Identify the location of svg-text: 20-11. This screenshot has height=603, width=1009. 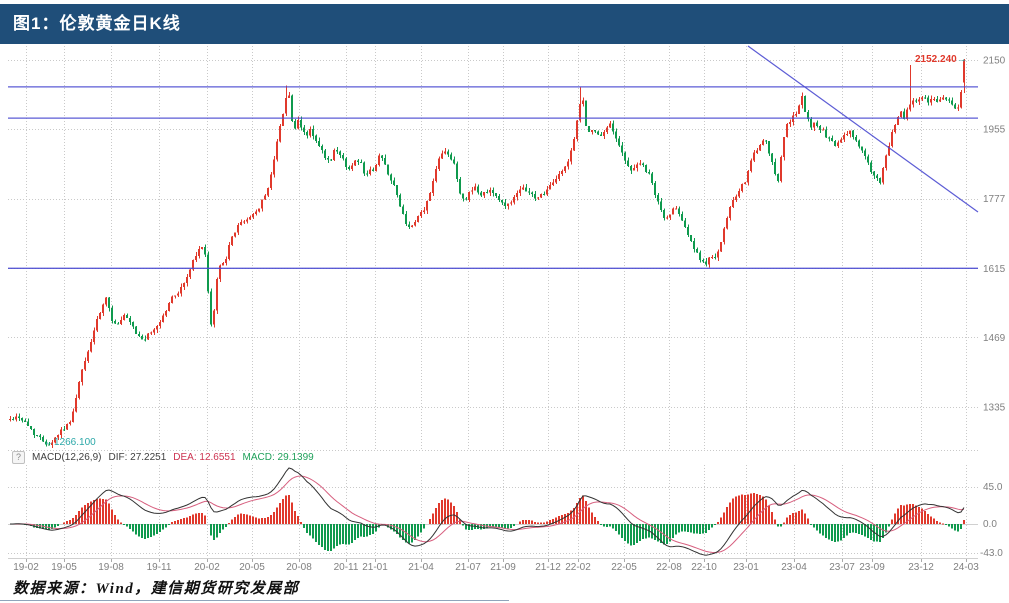
(346, 567).